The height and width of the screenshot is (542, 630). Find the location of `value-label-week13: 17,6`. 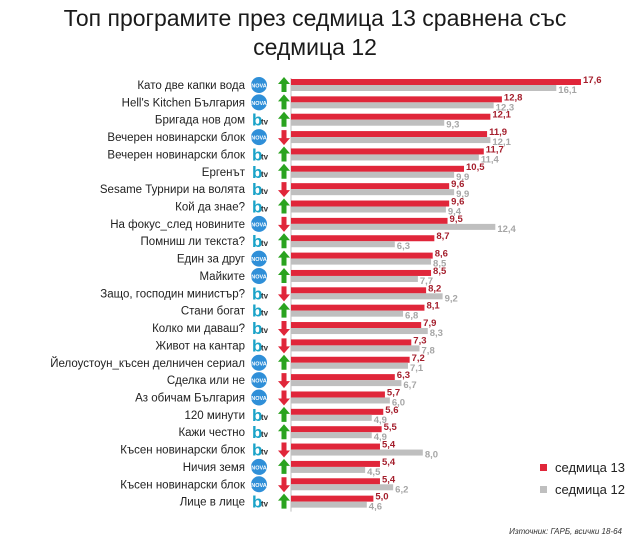

value-label-week13: 17,6 is located at coordinates (592, 80).